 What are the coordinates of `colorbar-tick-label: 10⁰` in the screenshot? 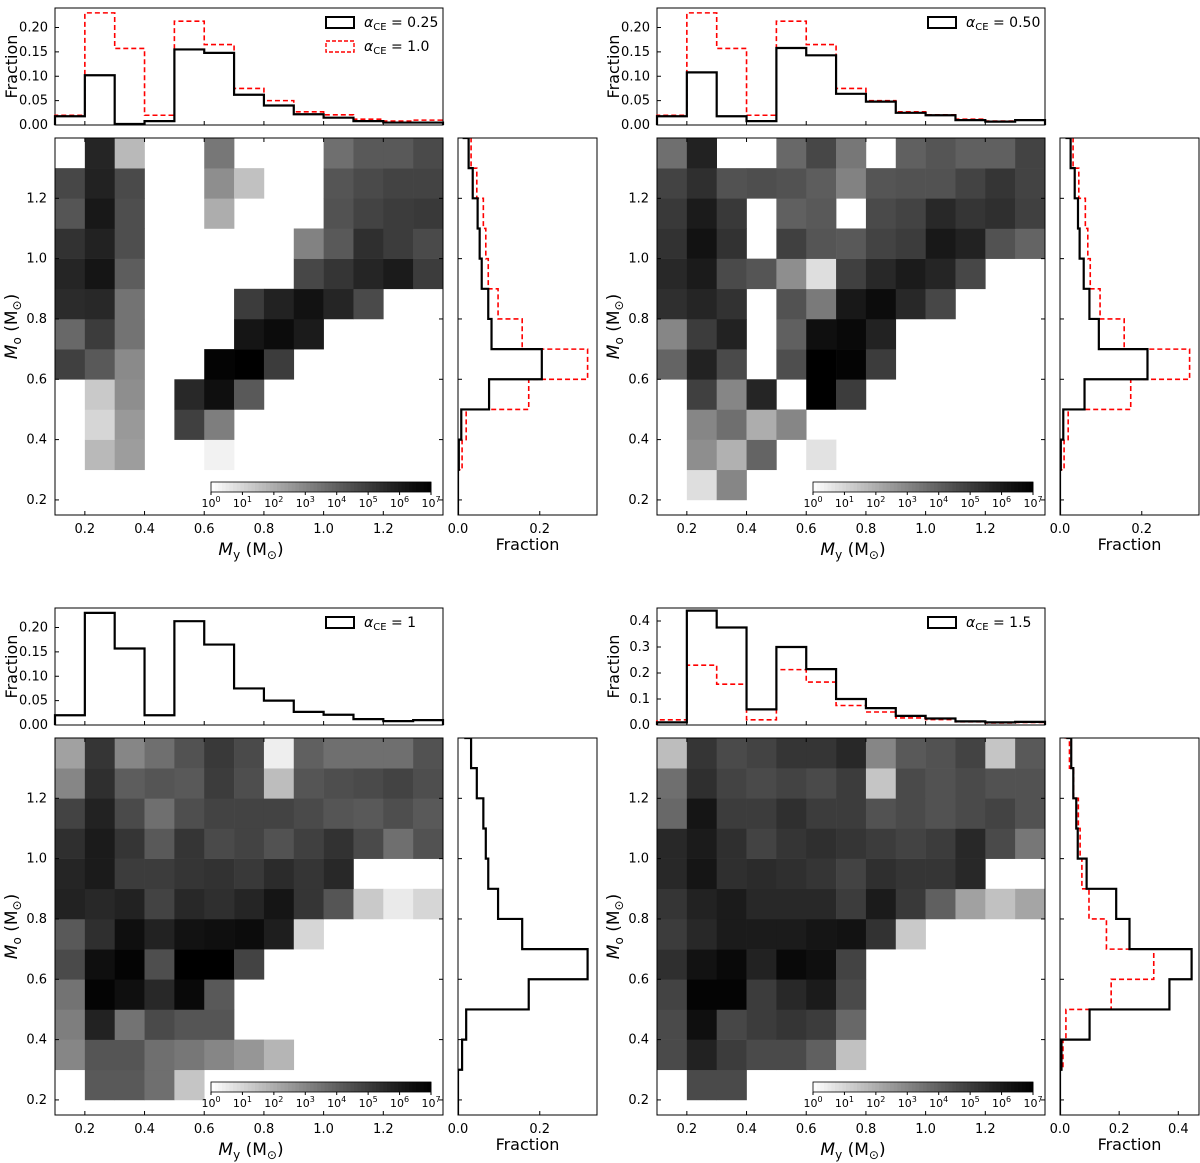 It's located at (210, 502).